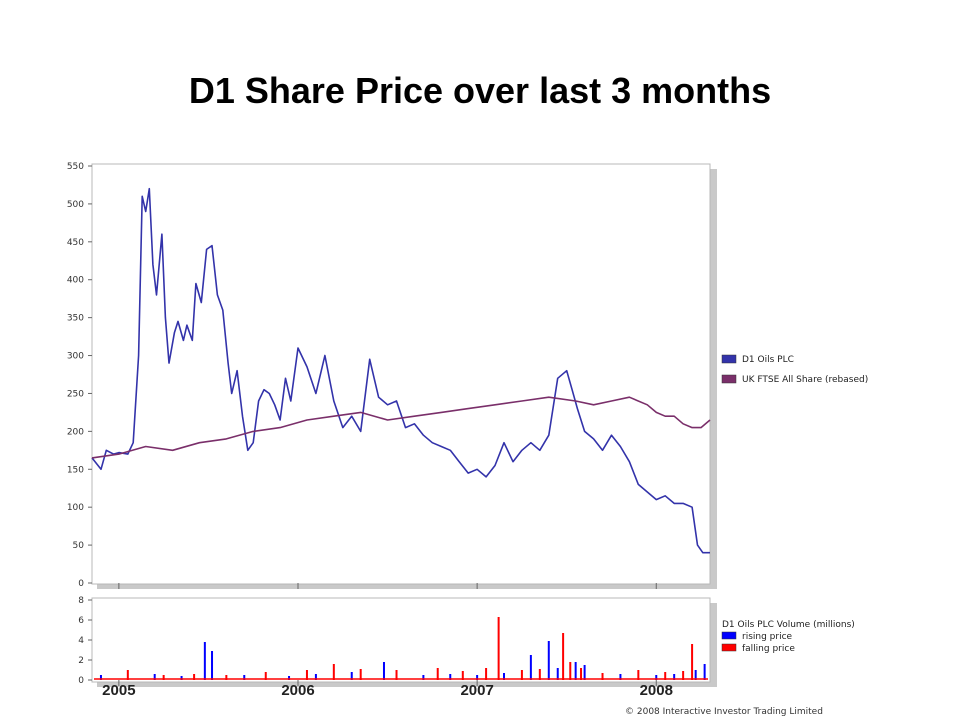  I want to click on year-tick-label: 2006, so click(297, 690).